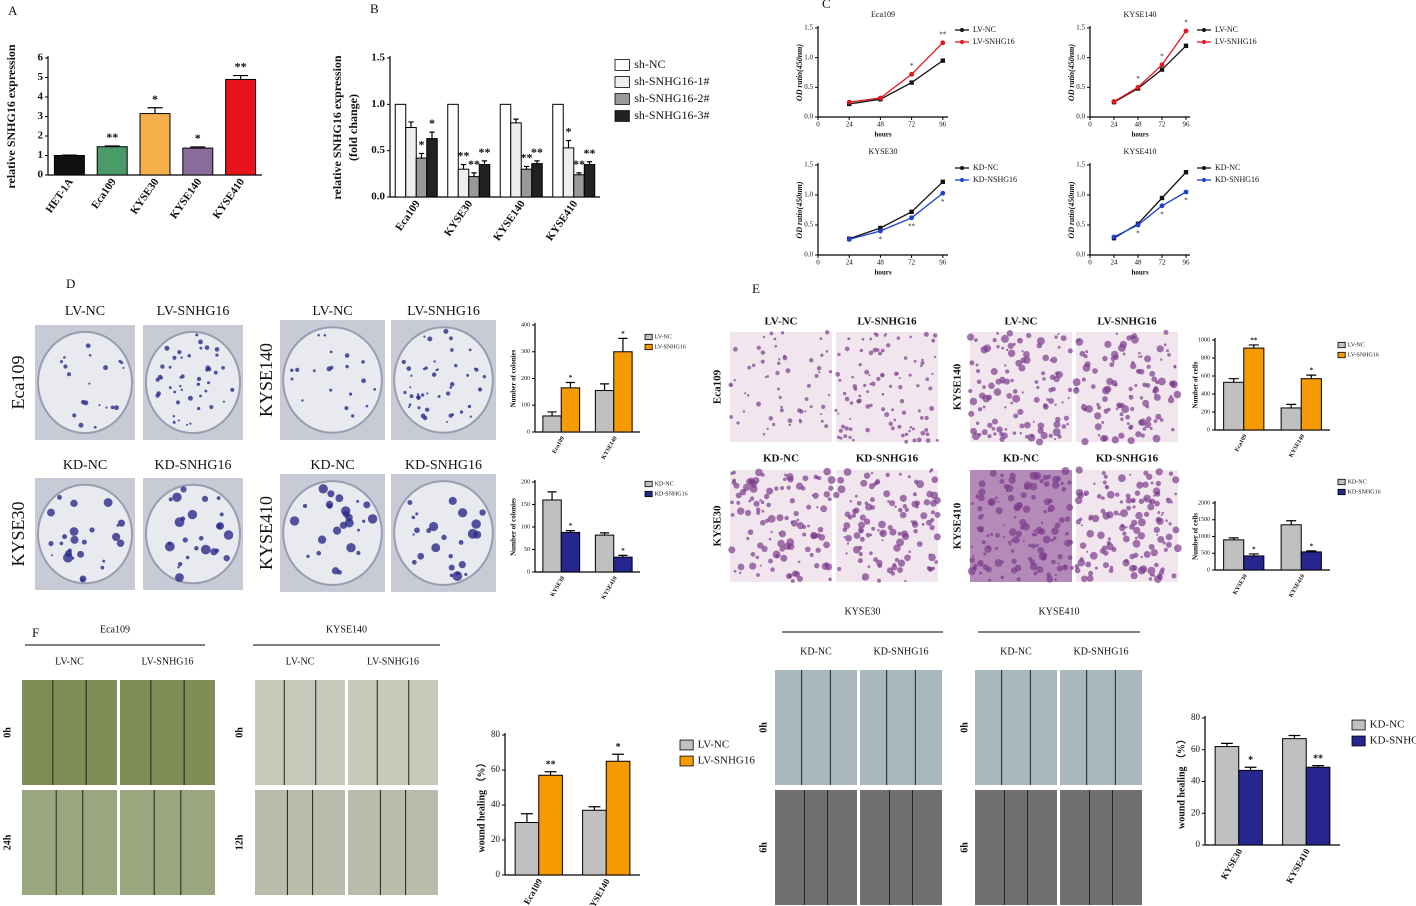 This screenshot has width=1416, height=906. Describe the element at coordinates (994, 41) in the screenshot. I see `legend-label: LV-SNHG16` at that location.